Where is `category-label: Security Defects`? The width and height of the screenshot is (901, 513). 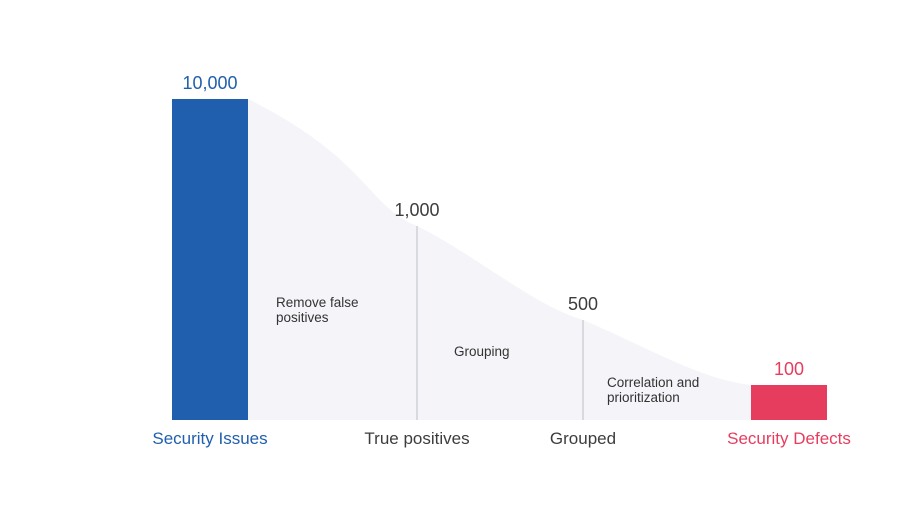 category-label: Security Defects is located at coordinates (789, 438).